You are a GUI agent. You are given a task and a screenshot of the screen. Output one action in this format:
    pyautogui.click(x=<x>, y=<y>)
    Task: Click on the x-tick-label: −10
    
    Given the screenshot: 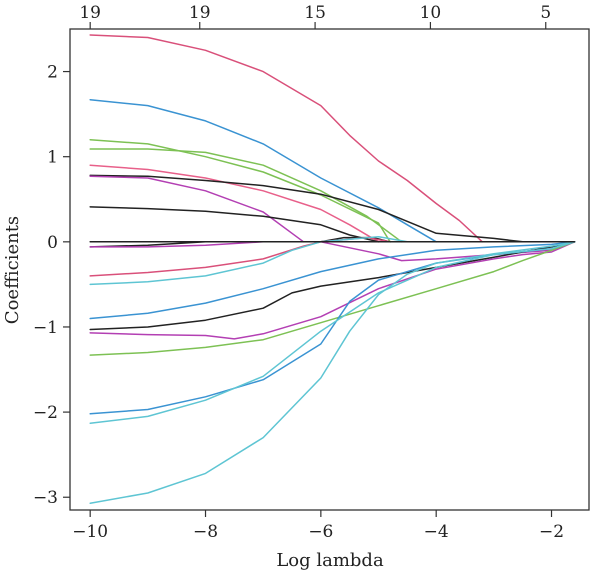 What is the action you would take?
    pyautogui.click(x=90, y=532)
    